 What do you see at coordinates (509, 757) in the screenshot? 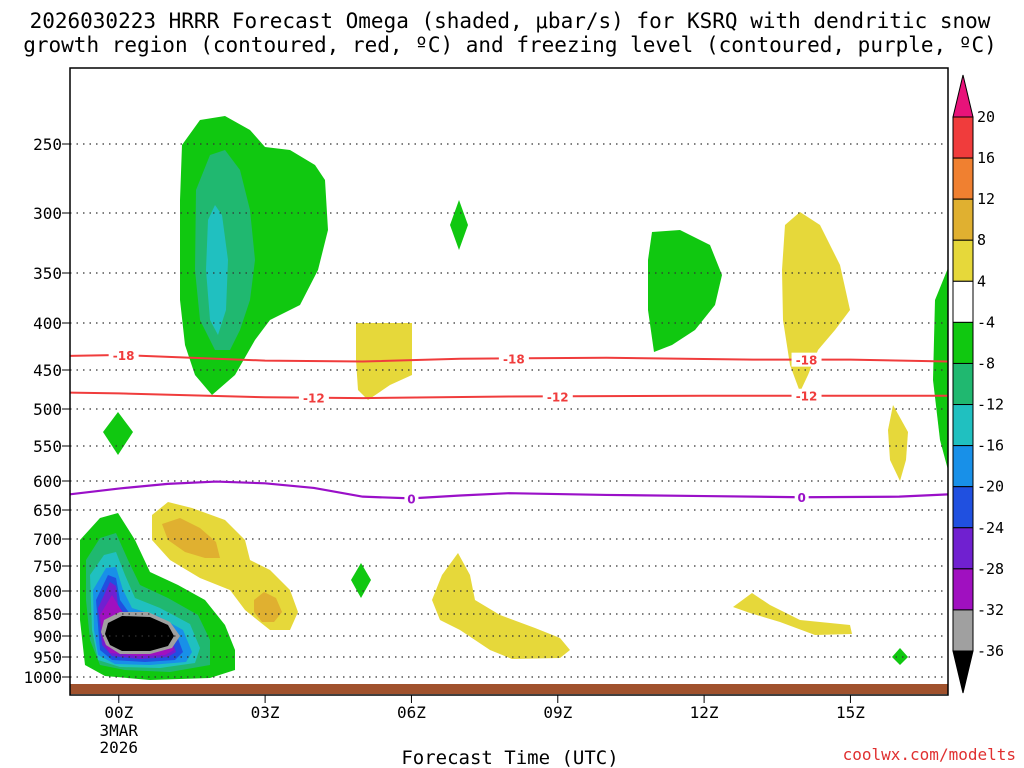
I see `x-axis-title: Forecast Time (UTC)` at bounding box center [509, 757].